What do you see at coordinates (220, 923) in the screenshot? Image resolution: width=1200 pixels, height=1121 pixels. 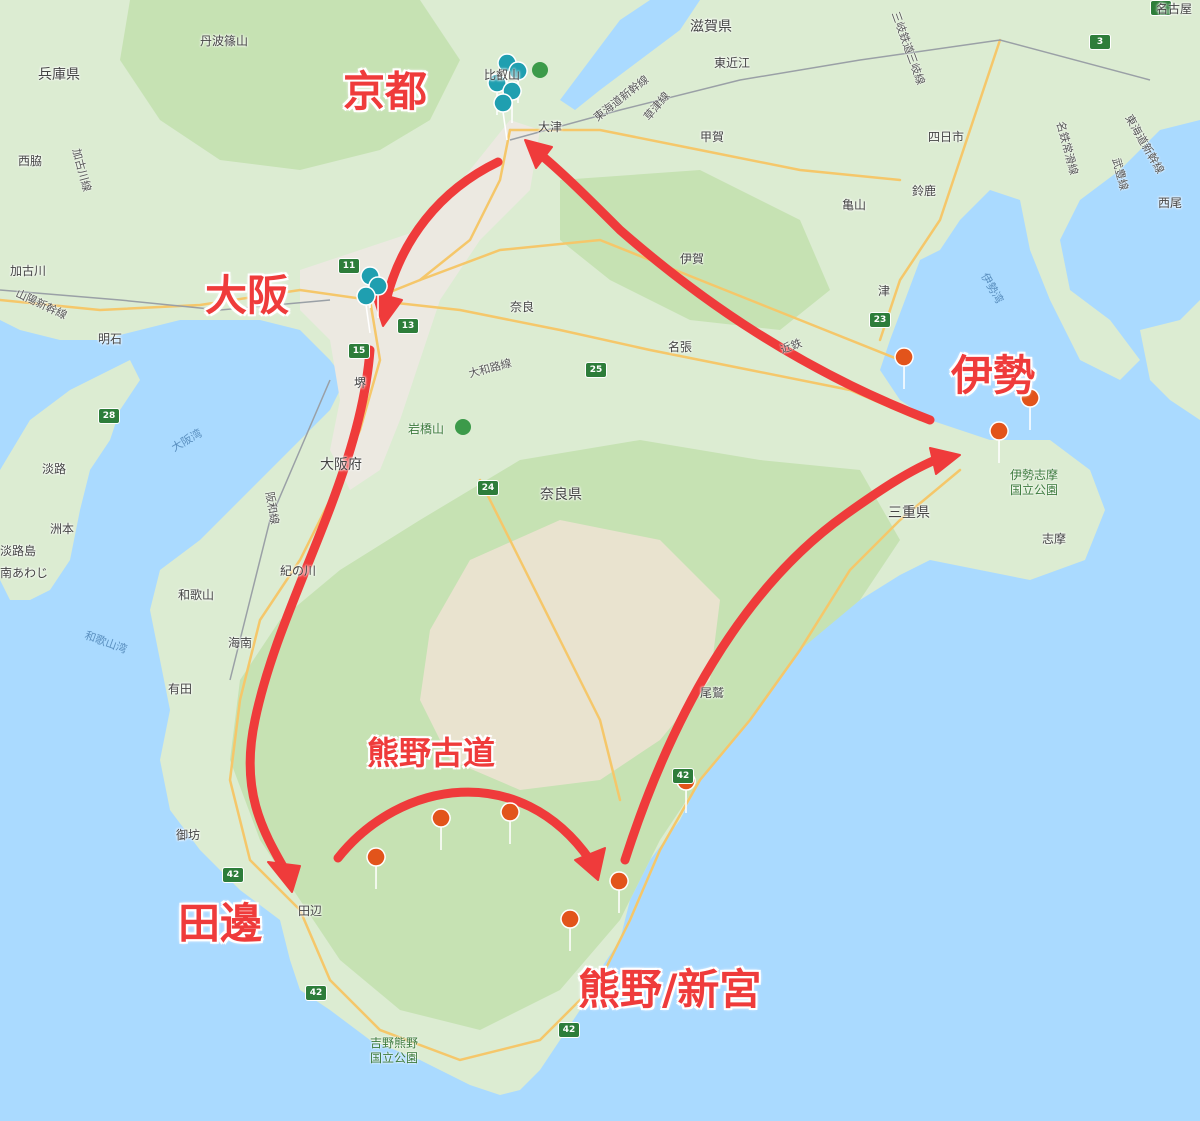 I see `route-label-tanabe: 田邊` at bounding box center [220, 923].